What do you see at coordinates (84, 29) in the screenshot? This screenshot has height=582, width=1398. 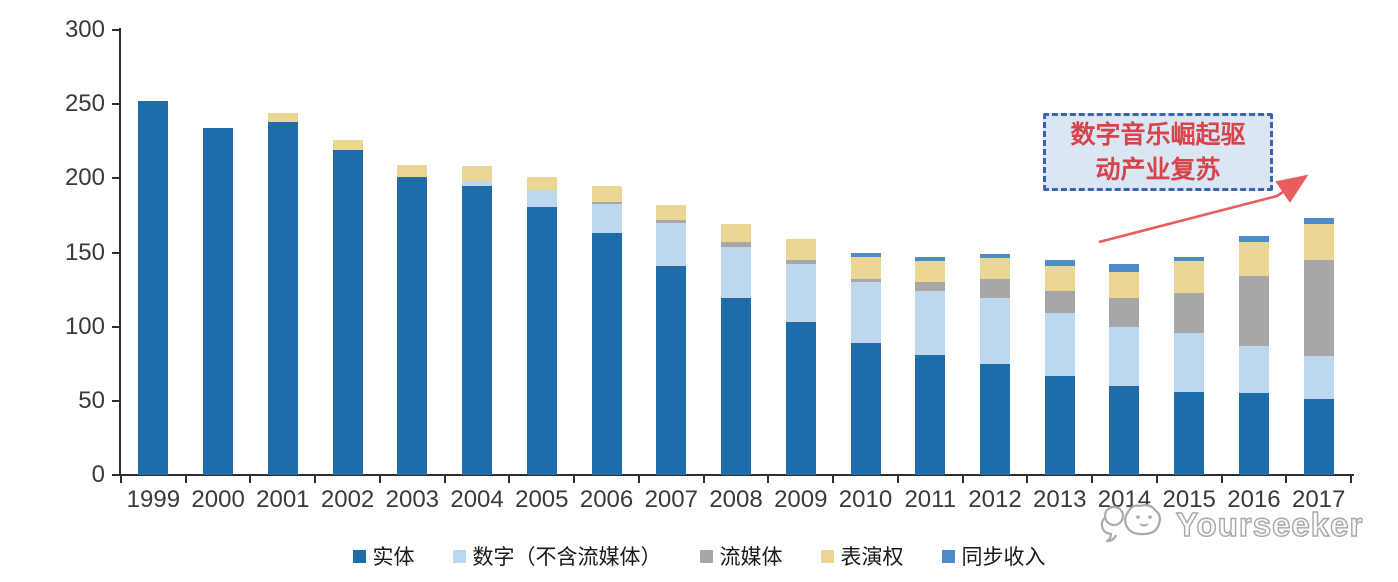 I see `y-tick-label: 300` at bounding box center [84, 29].